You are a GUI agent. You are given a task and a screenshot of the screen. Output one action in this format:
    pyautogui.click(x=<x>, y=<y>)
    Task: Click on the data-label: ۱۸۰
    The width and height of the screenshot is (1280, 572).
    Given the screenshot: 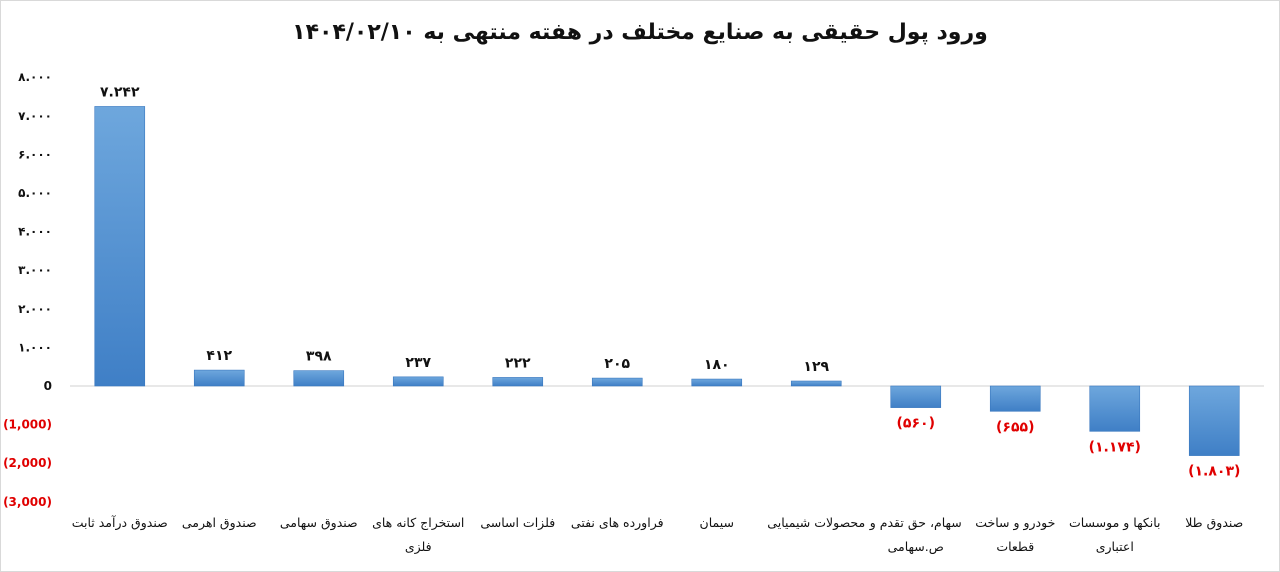 What is the action you would take?
    pyautogui.click(x=717, y=365)
    